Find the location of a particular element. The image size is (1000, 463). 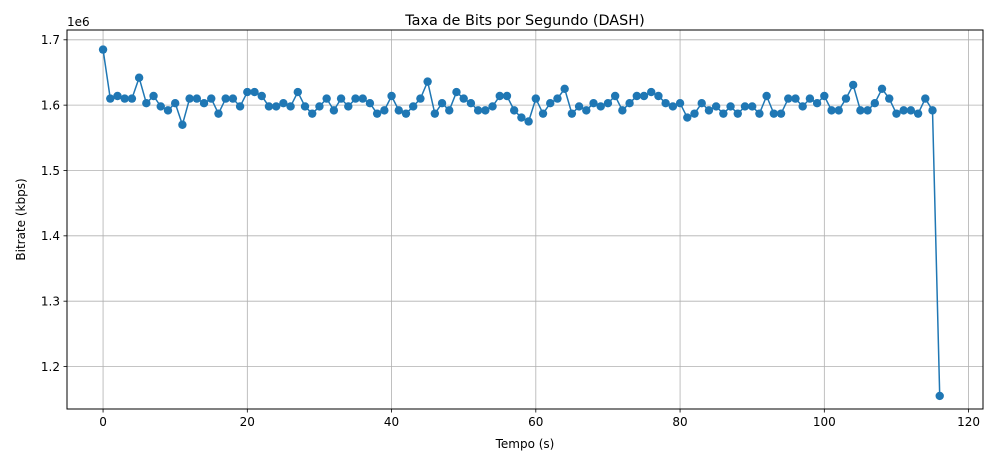

y-axis-label: Bitrate (kbps) is located at coordinates (21, 219).